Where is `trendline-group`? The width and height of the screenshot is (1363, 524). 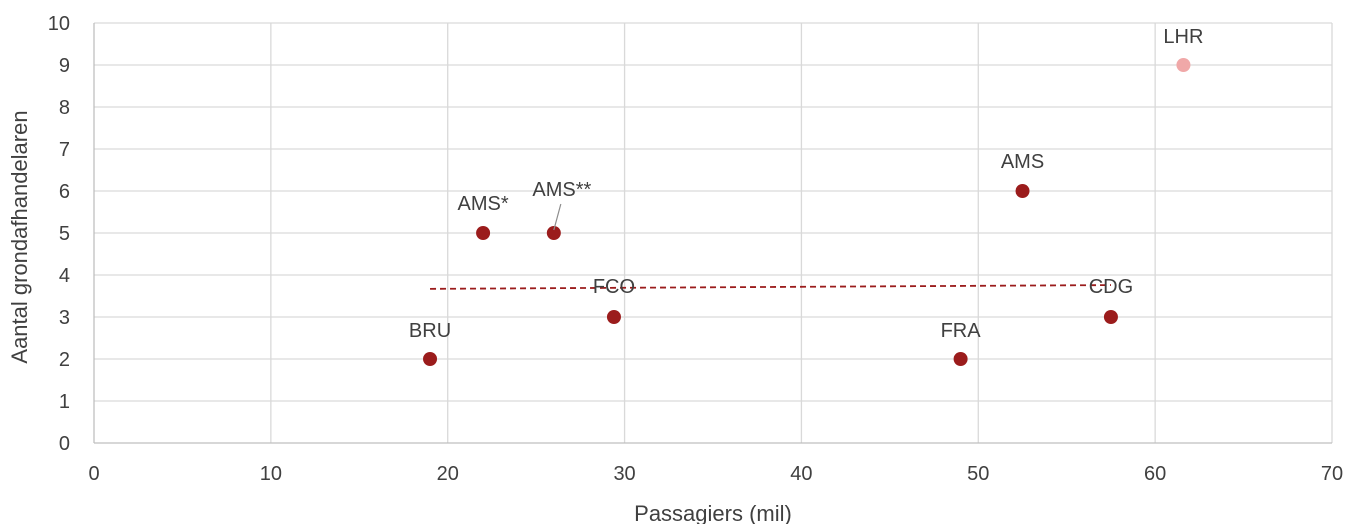
trendline-group is located at coordinates (770, 287).